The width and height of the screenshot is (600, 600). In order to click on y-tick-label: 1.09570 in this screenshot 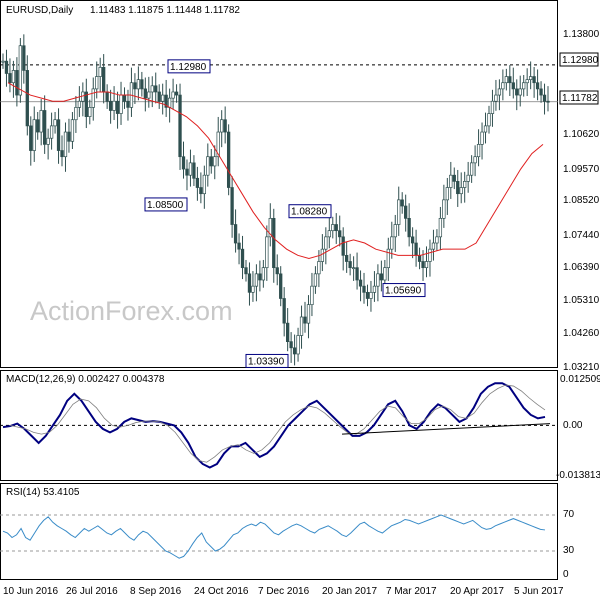, I will do `click(581, 169)`.